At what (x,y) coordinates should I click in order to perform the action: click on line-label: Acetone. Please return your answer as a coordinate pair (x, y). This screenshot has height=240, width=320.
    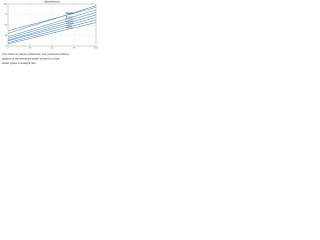
    Looking at the image, I should click on (70, 16).